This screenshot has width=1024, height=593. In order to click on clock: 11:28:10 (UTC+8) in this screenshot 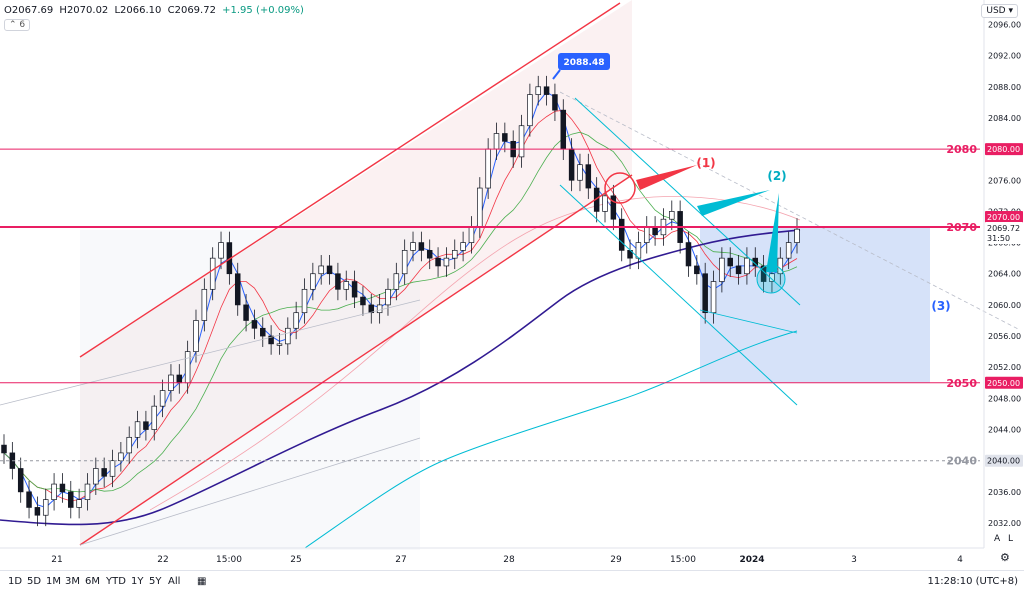, I will do `click(972, 581)`.